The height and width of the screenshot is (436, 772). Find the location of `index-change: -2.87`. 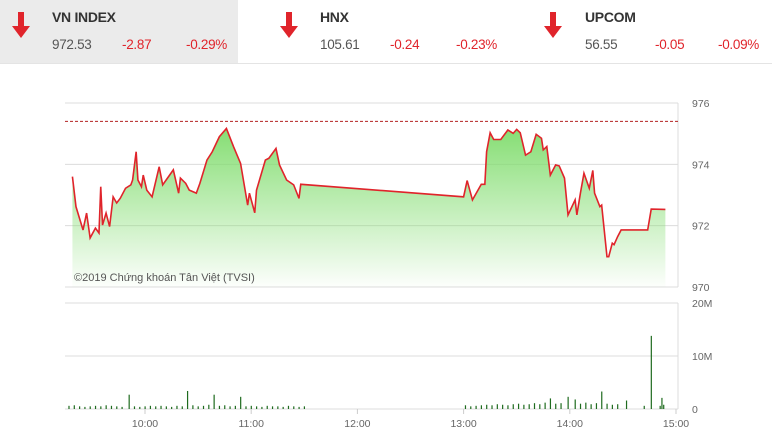

index-change: -2.87 is located at coordinates (137, 44).